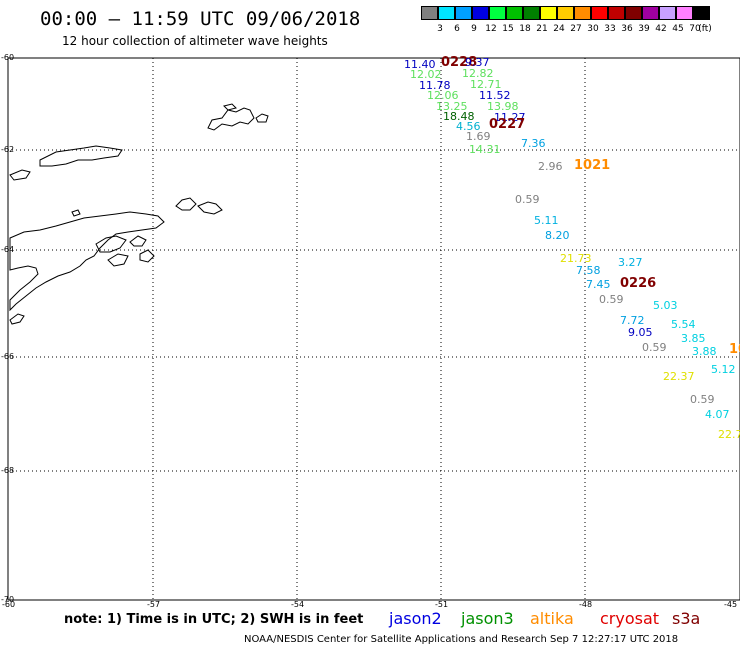  I want to click on time-label: 10, so click(734, 349).